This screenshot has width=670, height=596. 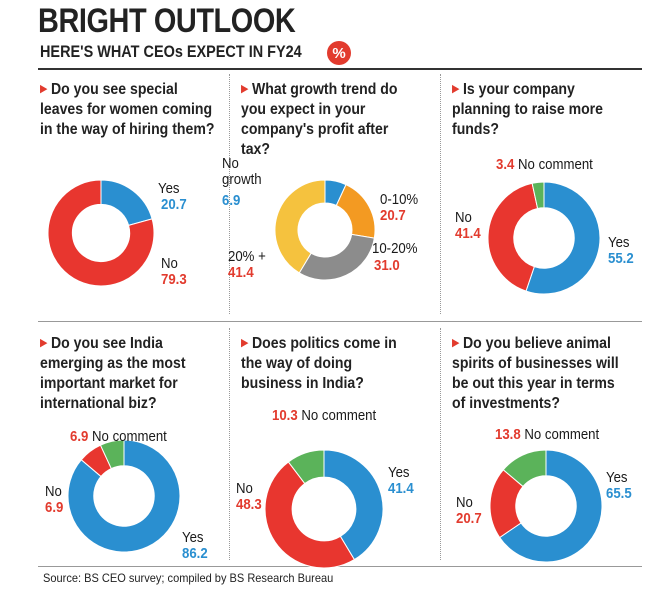 I want to click on legend-no-comment: 3.4 No comment, so click(x=544, y=164).